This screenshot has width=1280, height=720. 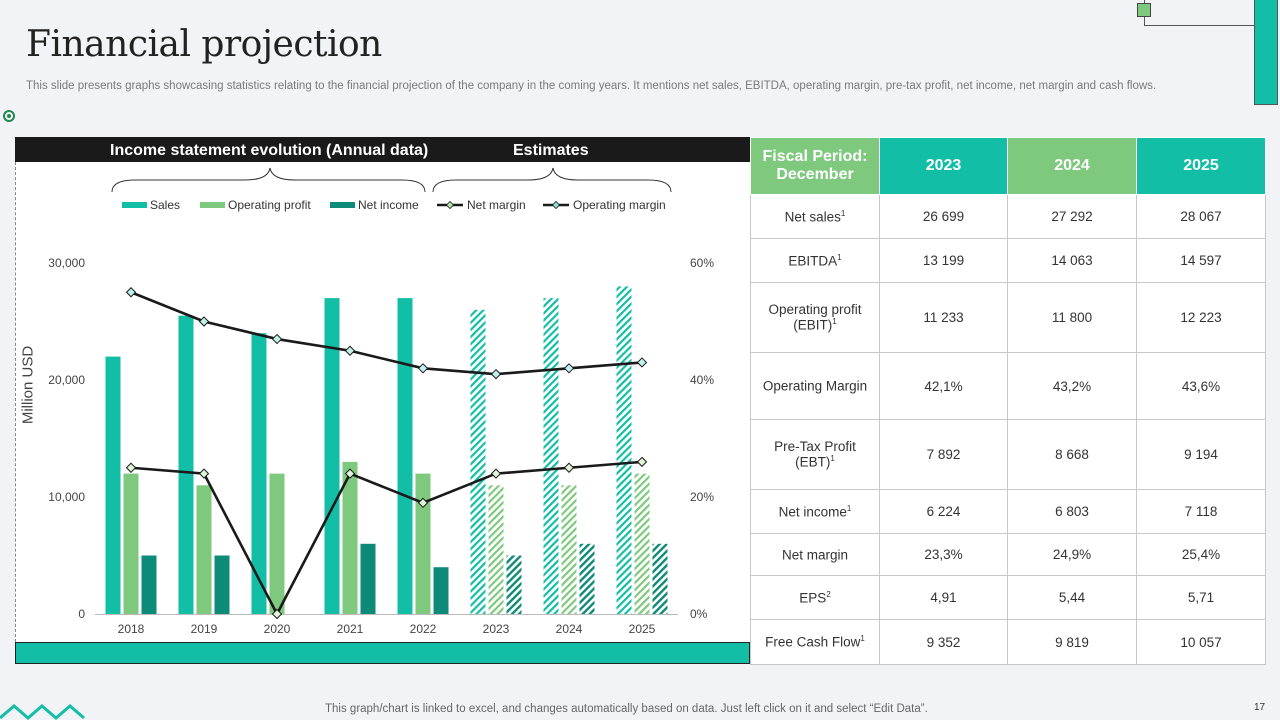 I want to click on row-label: Operating Margin, so click(x=815, y=386).